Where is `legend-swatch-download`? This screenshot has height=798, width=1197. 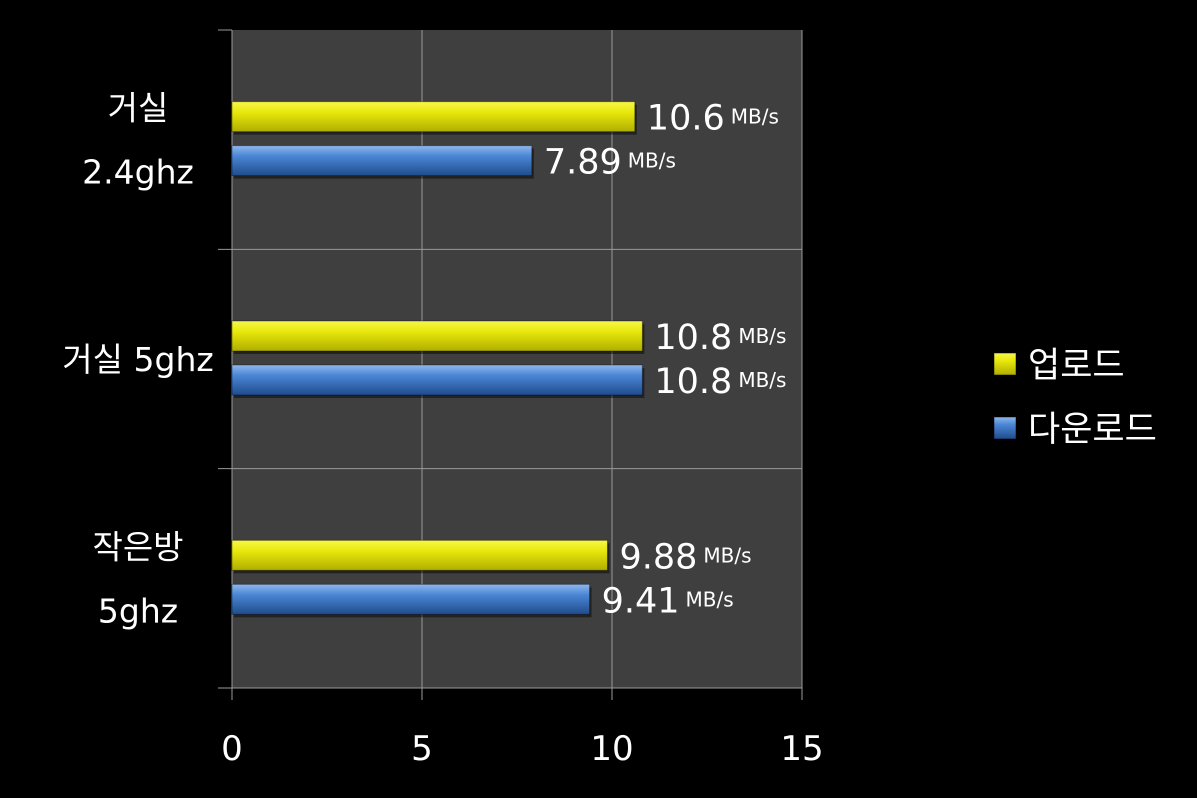 legend-swatch-download is located at coordinates (1005, 428).